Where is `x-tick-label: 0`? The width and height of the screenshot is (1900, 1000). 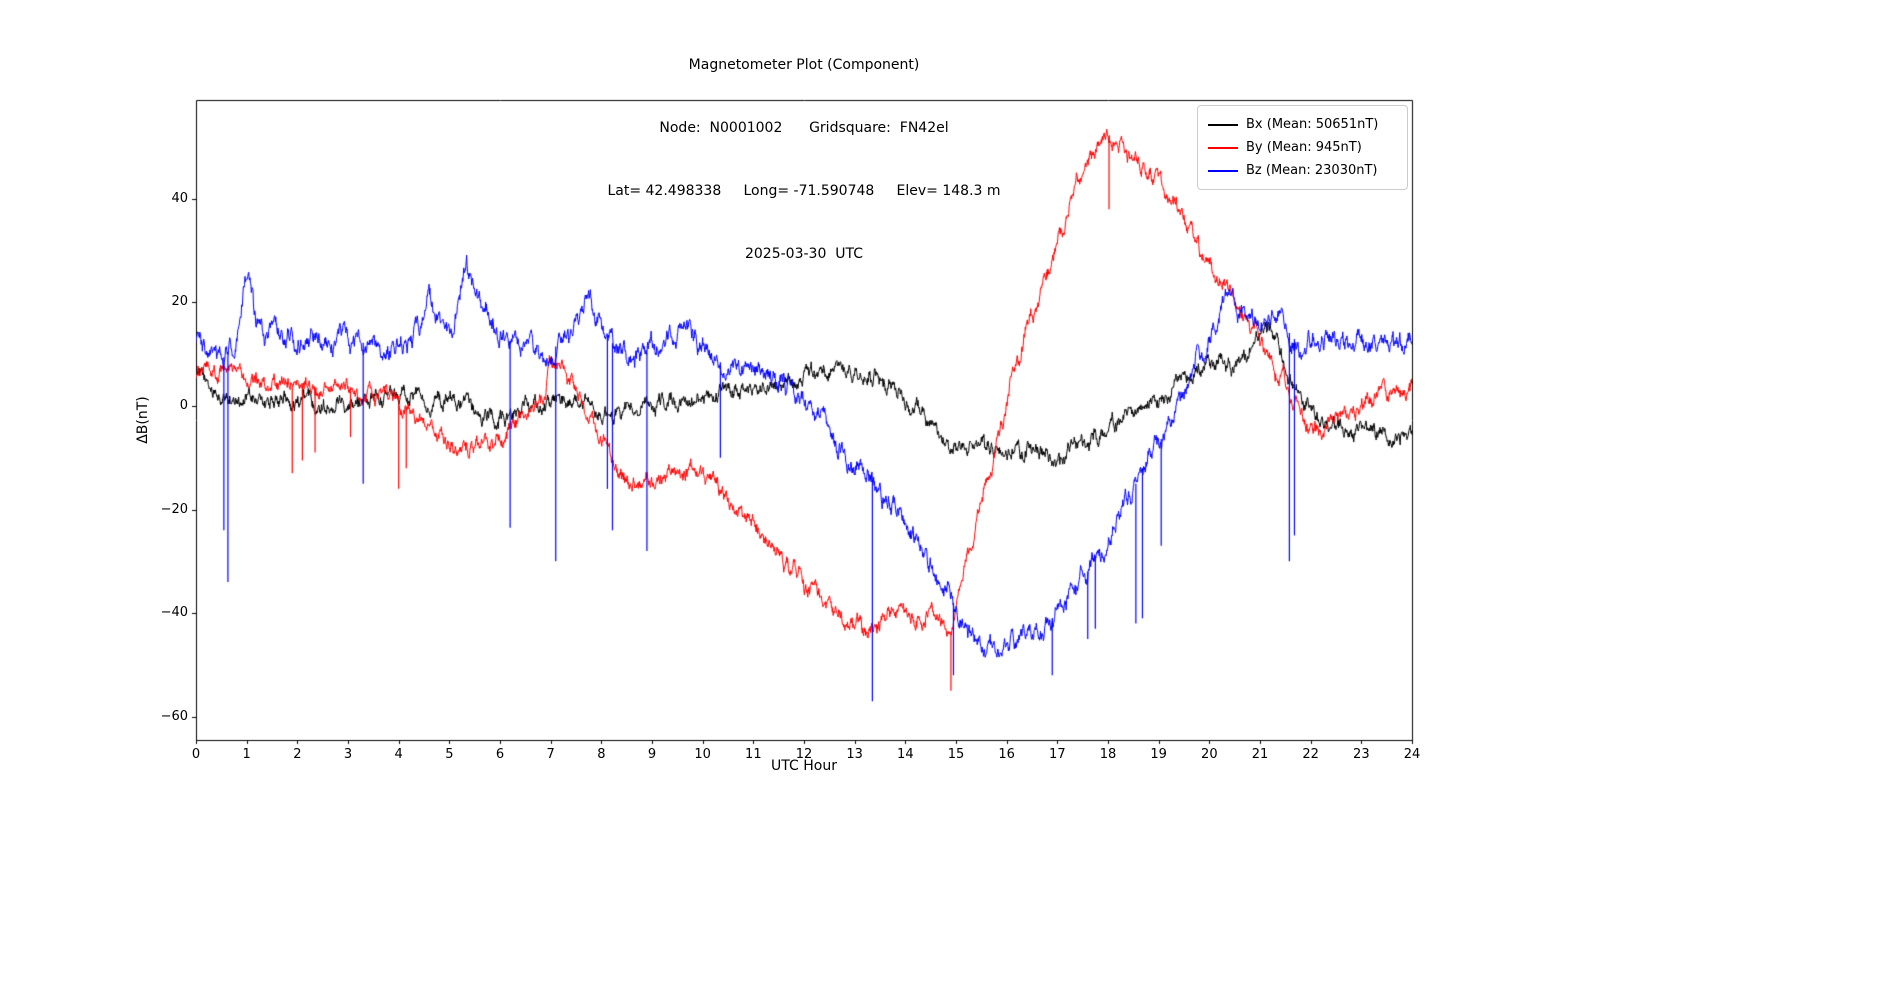
x-tick-label: 0 is located at coordinates (196, 754).